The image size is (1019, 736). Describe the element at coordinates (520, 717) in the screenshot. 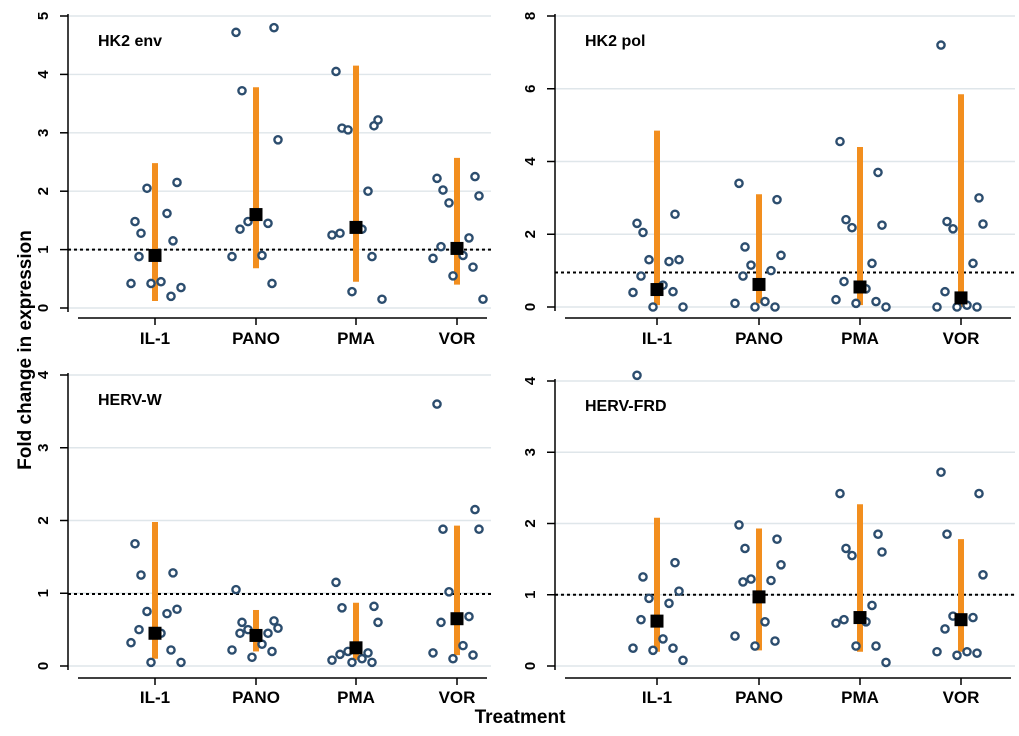

I see `x-axis-label: Treatment` at that location.